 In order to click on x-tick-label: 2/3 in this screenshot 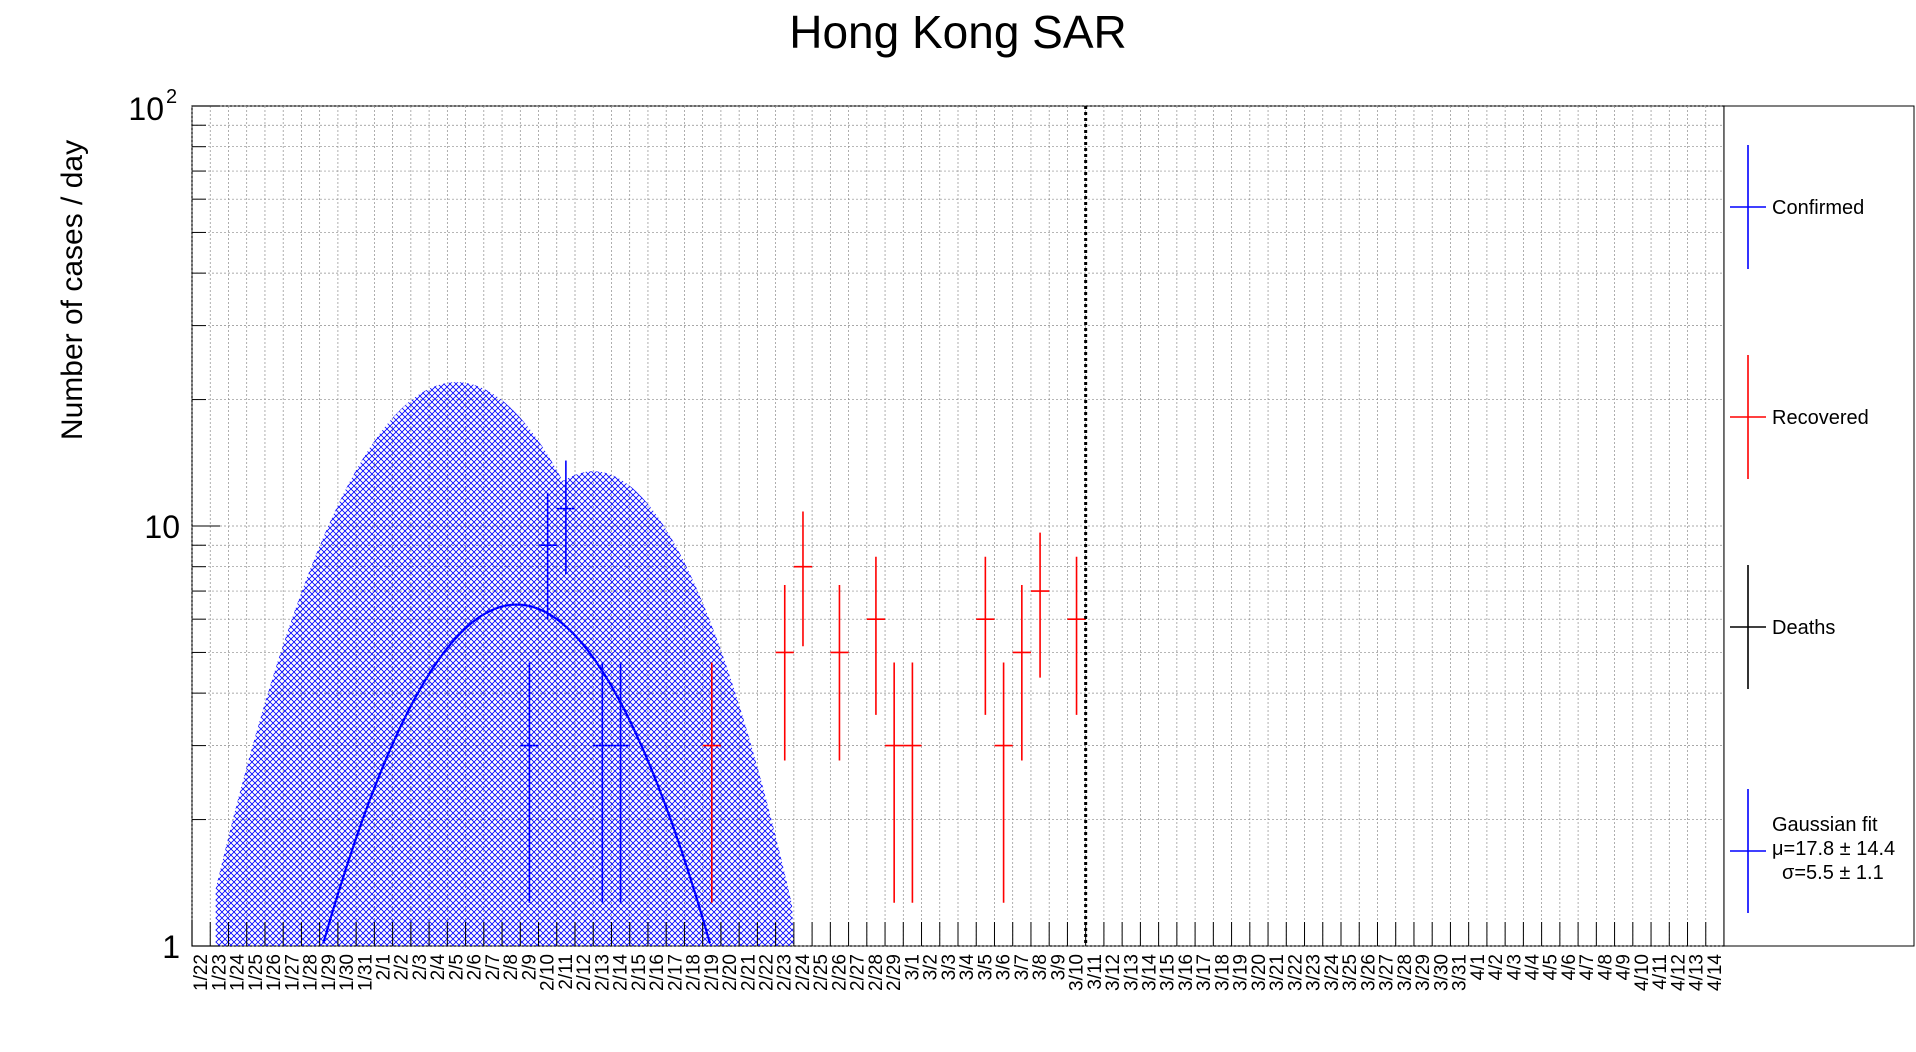, I will do `click(420, 967)`.